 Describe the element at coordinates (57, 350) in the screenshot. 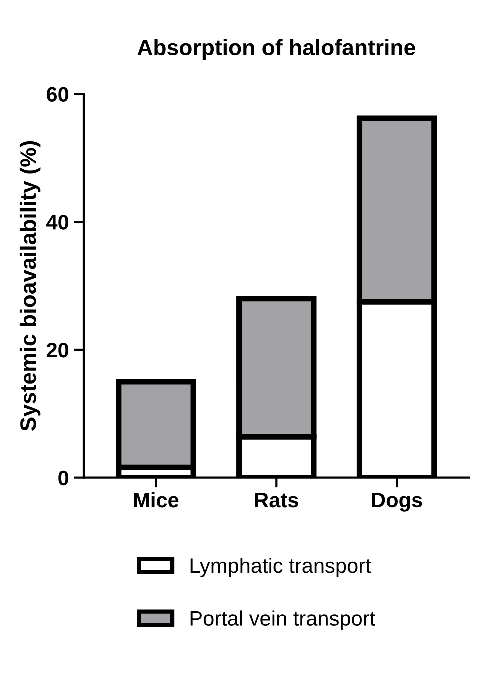

I see `y-tick-label: 20` at that location.